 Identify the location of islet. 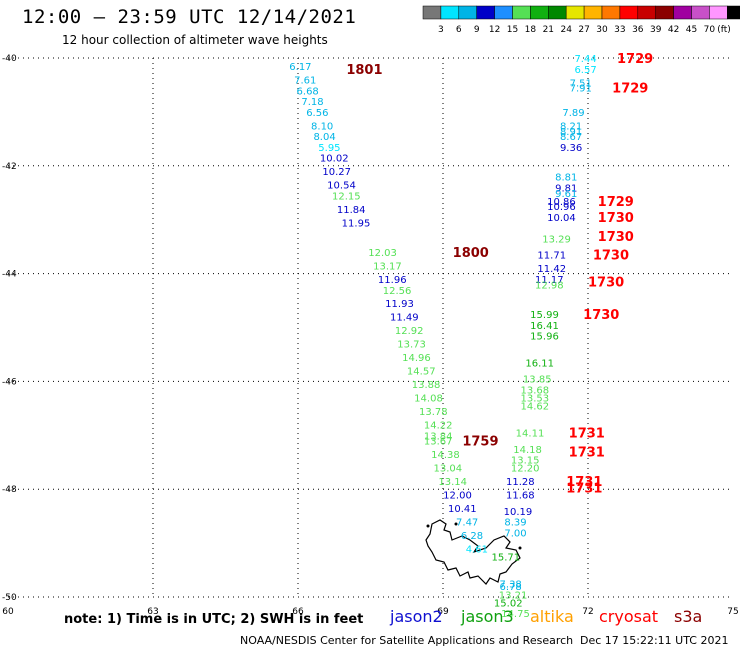
(456, 524).